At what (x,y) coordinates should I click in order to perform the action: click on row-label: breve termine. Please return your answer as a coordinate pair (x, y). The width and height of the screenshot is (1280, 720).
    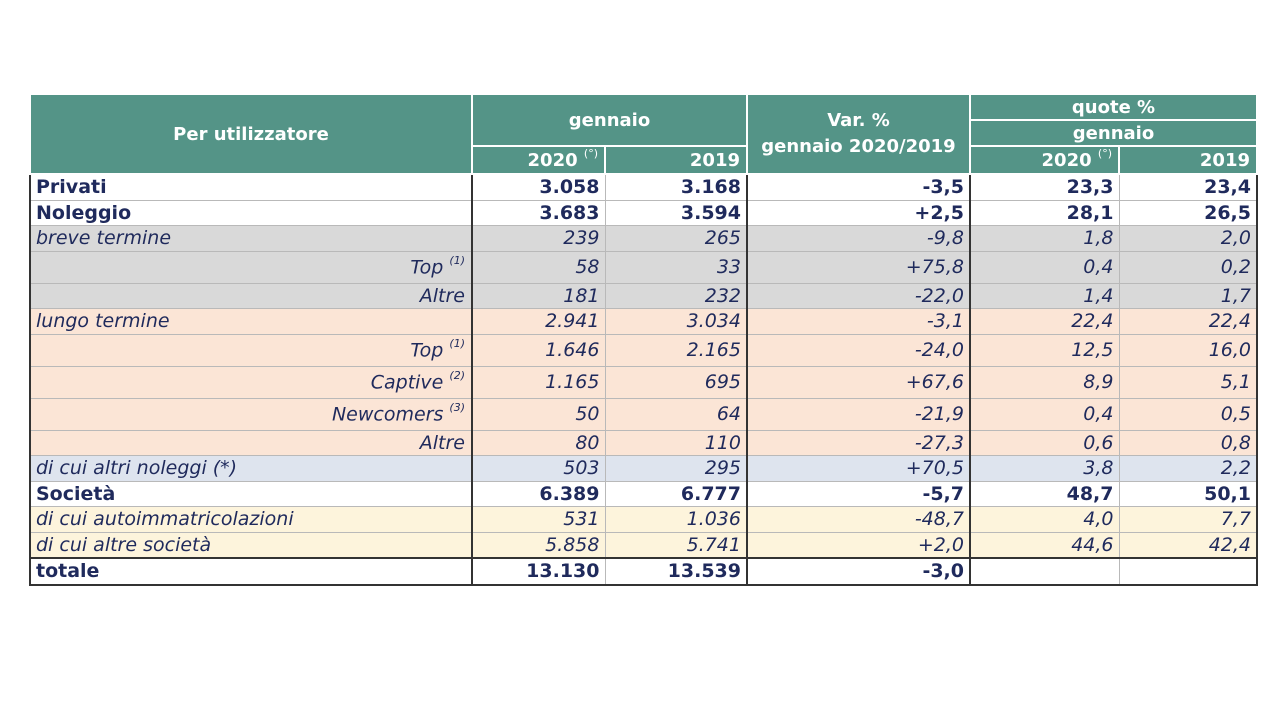
    Looking at the image, I should click on (251, 238).